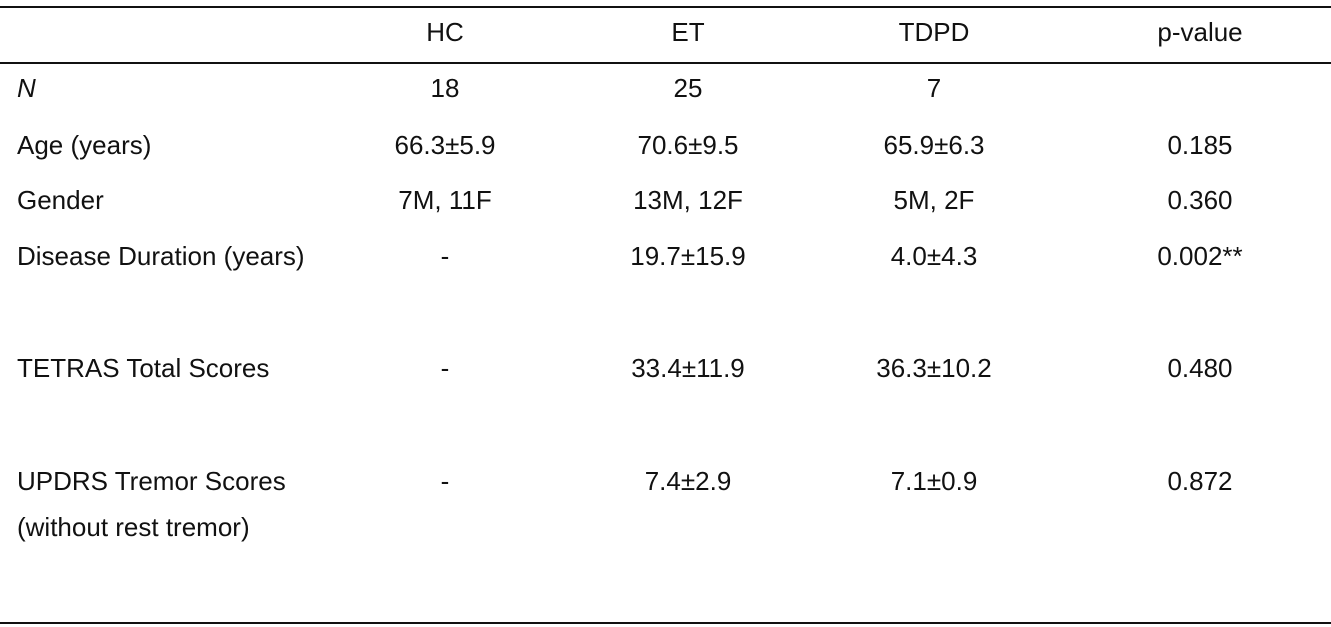 This screenshot has height=627, width=1331. Describe the element at coordinates (445, 32) in the screenshot. I see `column-header: HC` at that location.